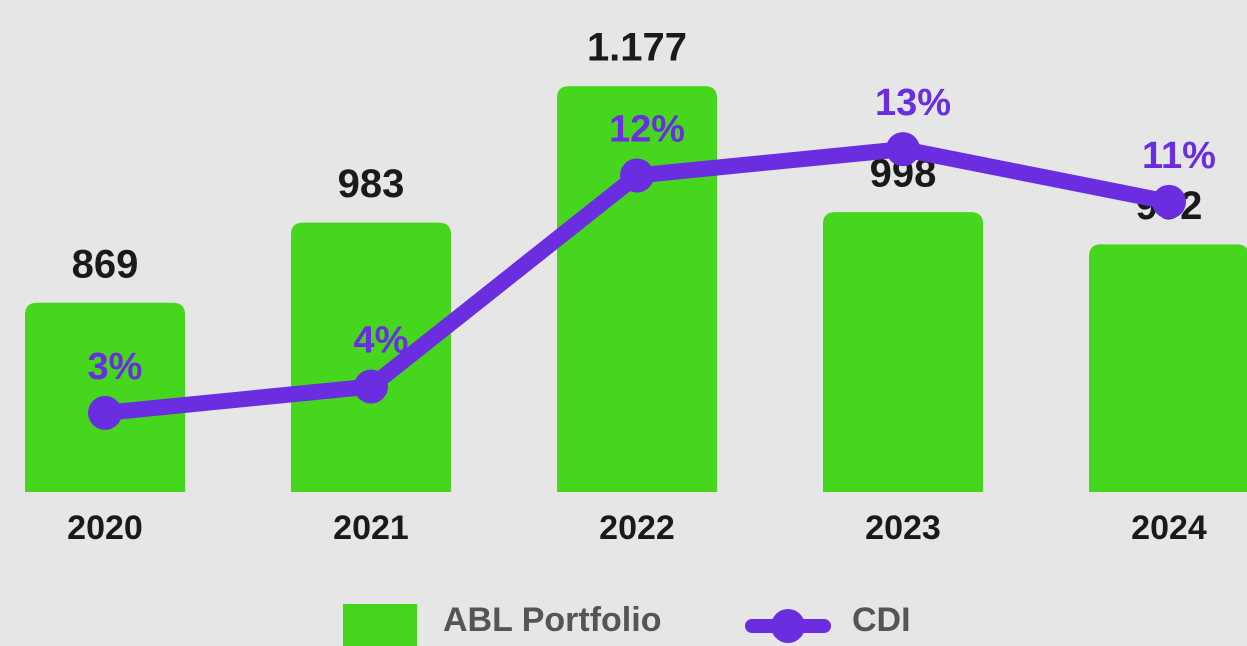 This screenshot has height=646, width=1247. Describe the element at coordinates (1179, 156) in the screenshot. I see `cdi-value-label: 11%` at that location.